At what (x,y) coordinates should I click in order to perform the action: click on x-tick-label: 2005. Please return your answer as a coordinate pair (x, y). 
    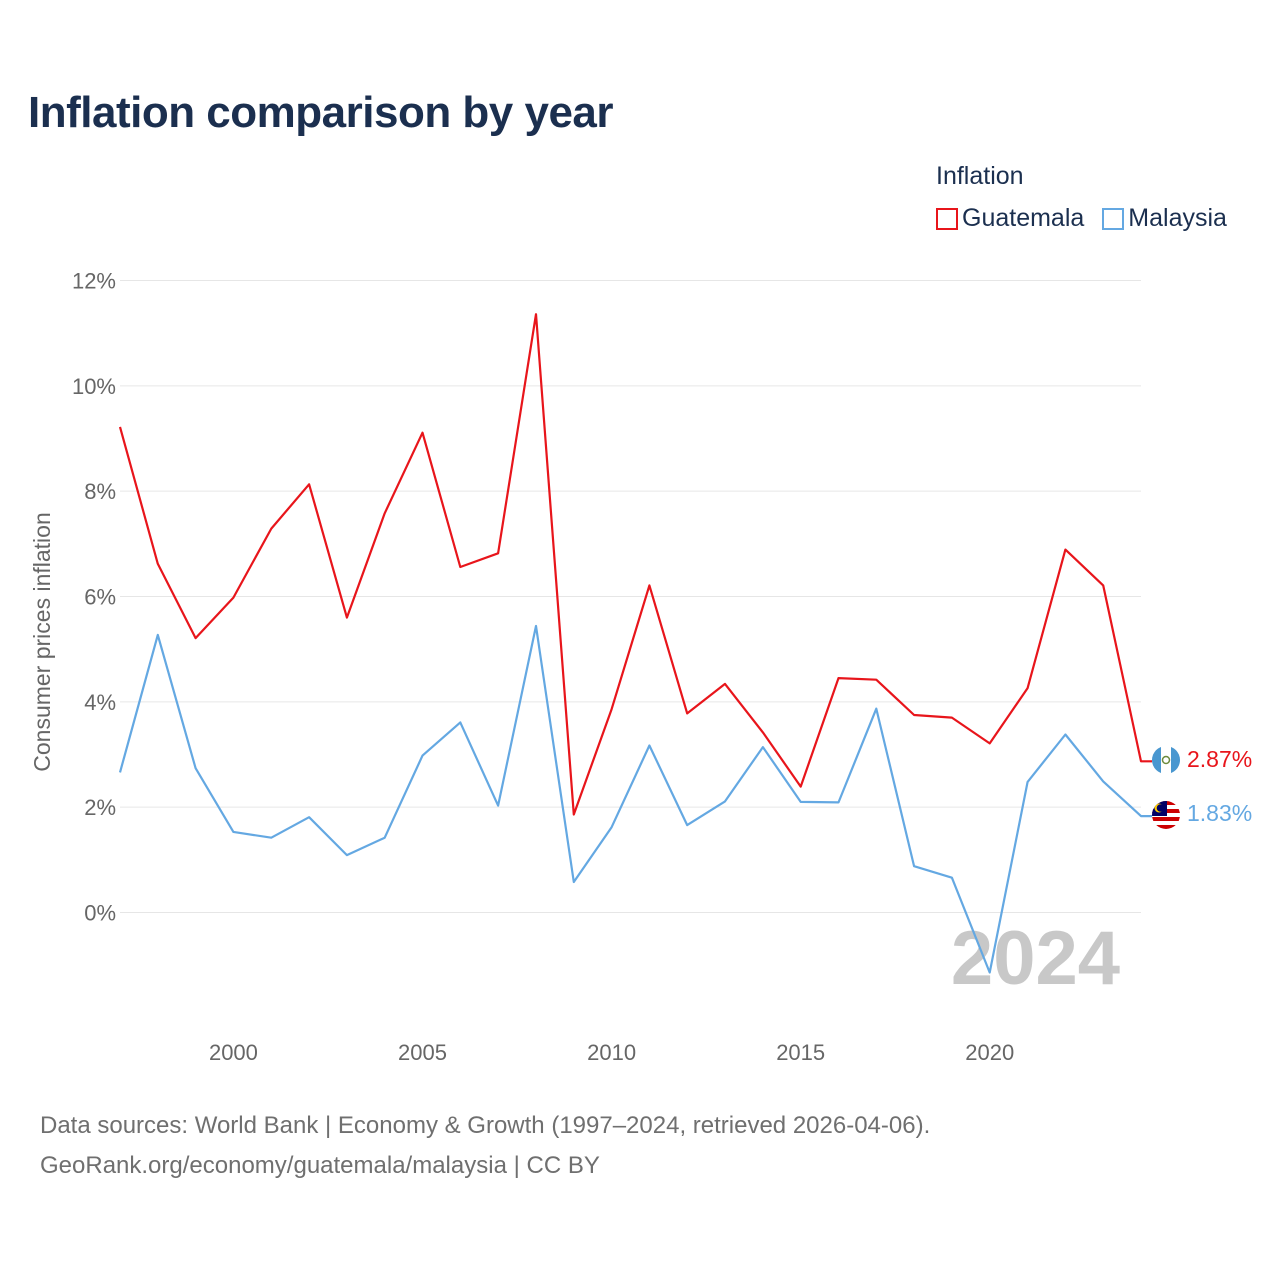
    Looking at the image, I should click on (422, 1052).